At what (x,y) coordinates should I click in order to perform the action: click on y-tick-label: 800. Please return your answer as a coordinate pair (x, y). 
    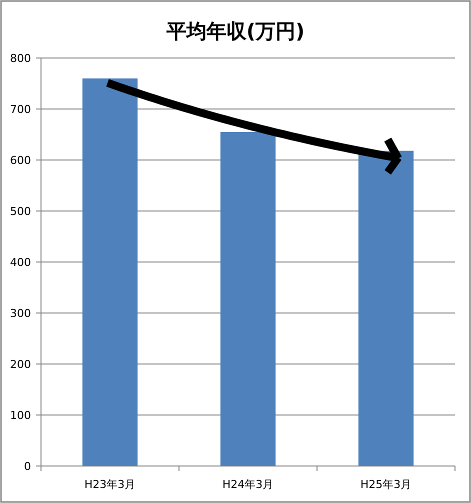
    Looking at the image, I should click on (20, 58).